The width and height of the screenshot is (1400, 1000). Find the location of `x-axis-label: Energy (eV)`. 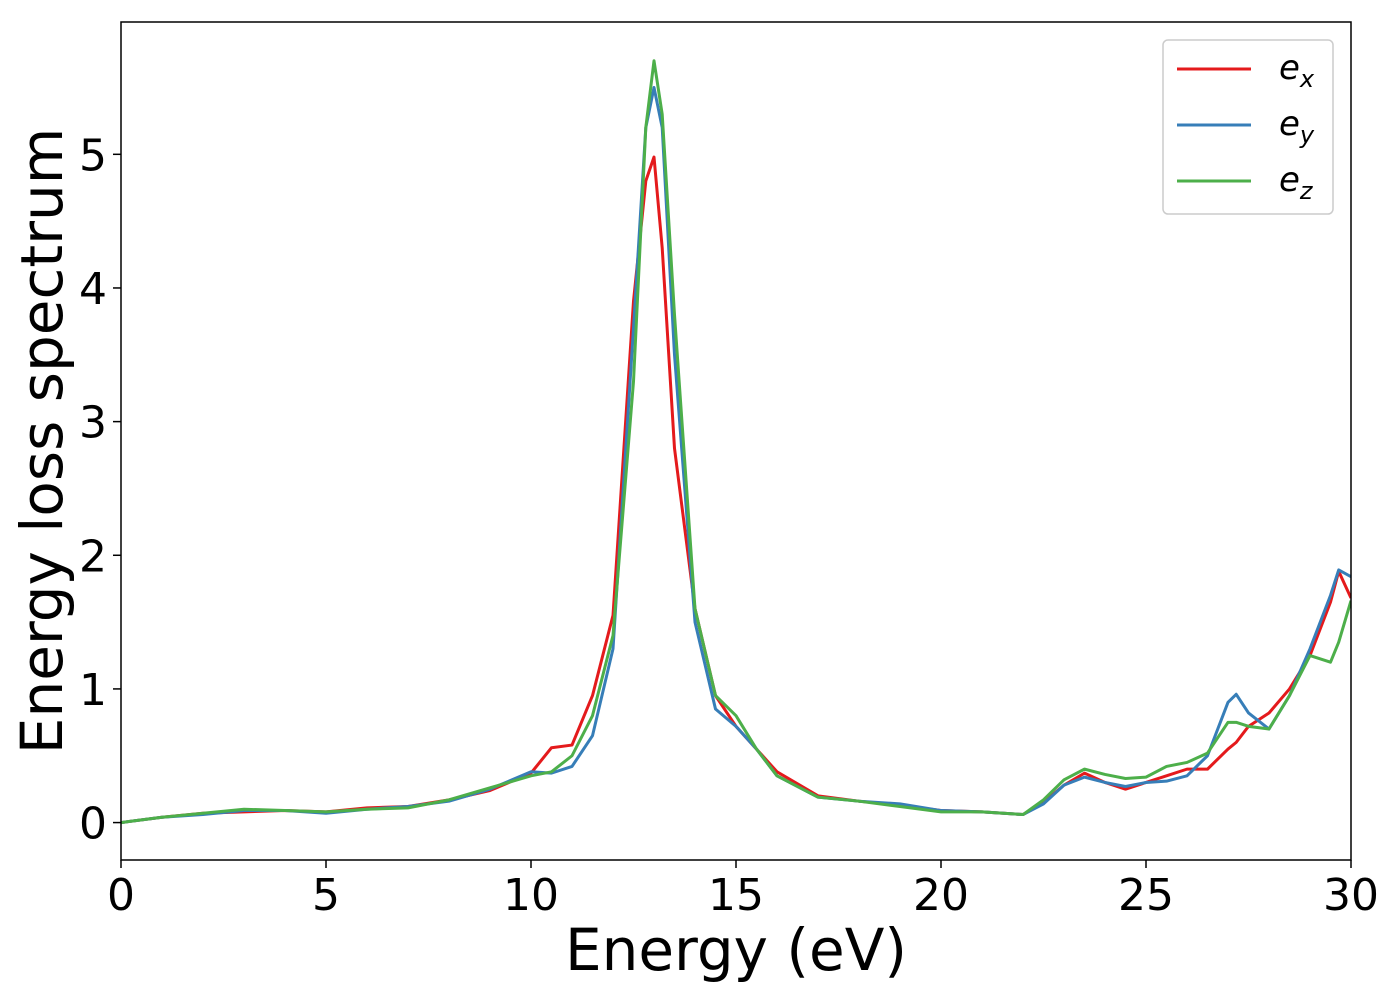

x-axis-label: Energy (eV) is located at coordinates (736, 950).